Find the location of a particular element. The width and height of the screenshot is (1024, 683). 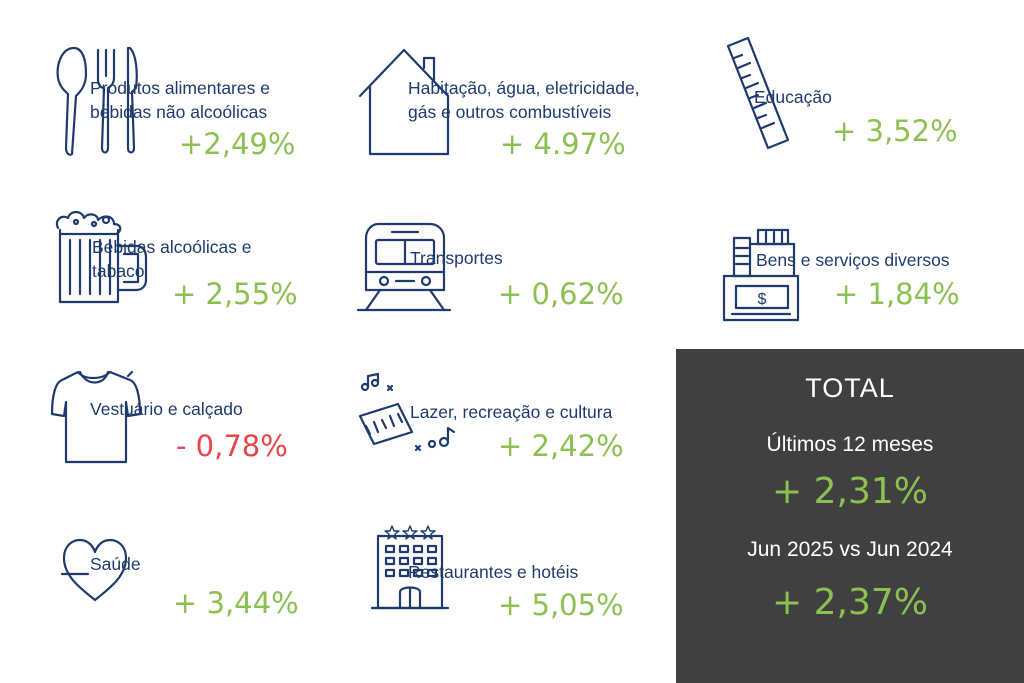

category-value: + 3,44% is located at coordinates (236, 603).